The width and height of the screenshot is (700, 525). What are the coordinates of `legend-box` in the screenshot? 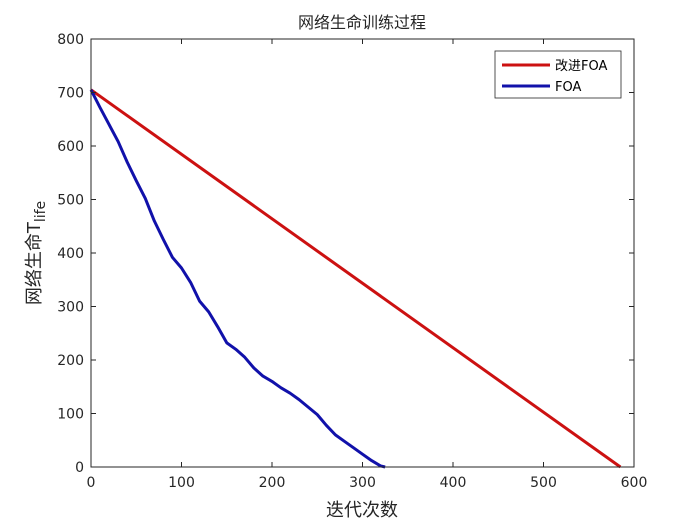 It's located at (558, 74).